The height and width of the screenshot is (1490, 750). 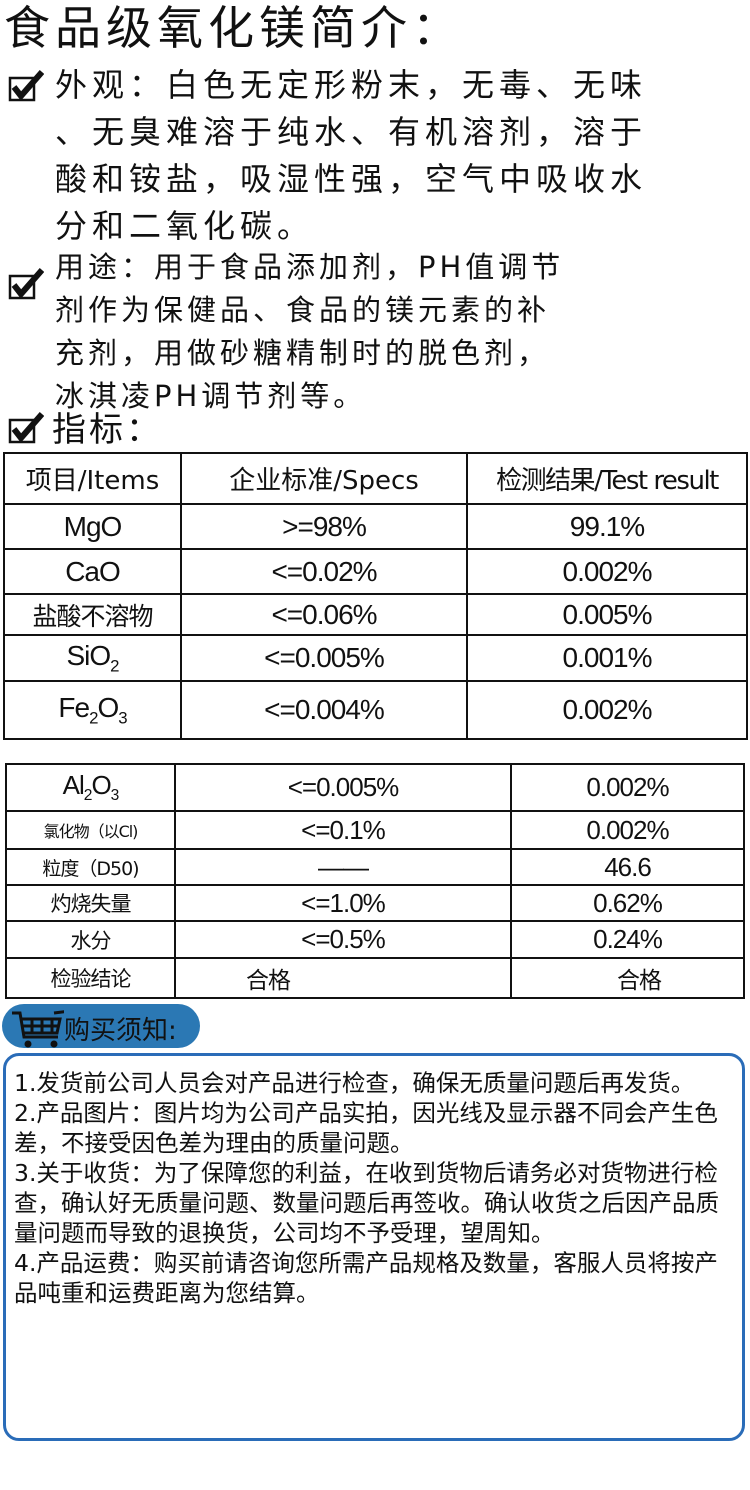 I want to click on text-line: 用途：用于食品添加剂，PH值调节, so click(x=310, y=267).